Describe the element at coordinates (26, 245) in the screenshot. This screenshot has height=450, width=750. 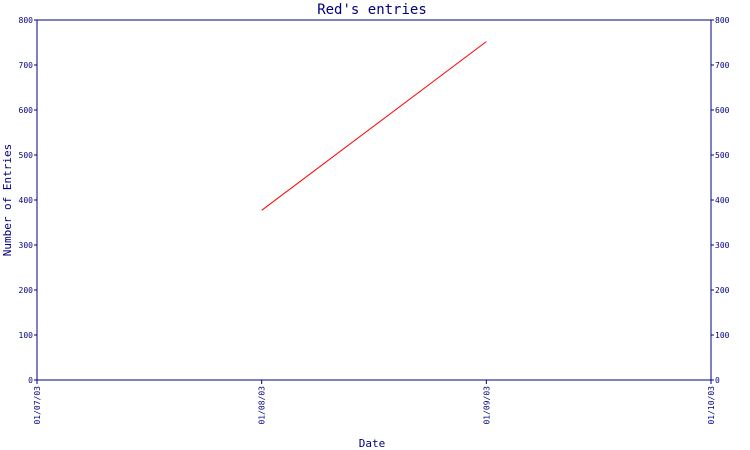
I see `y-tick-label: 300` at that location.